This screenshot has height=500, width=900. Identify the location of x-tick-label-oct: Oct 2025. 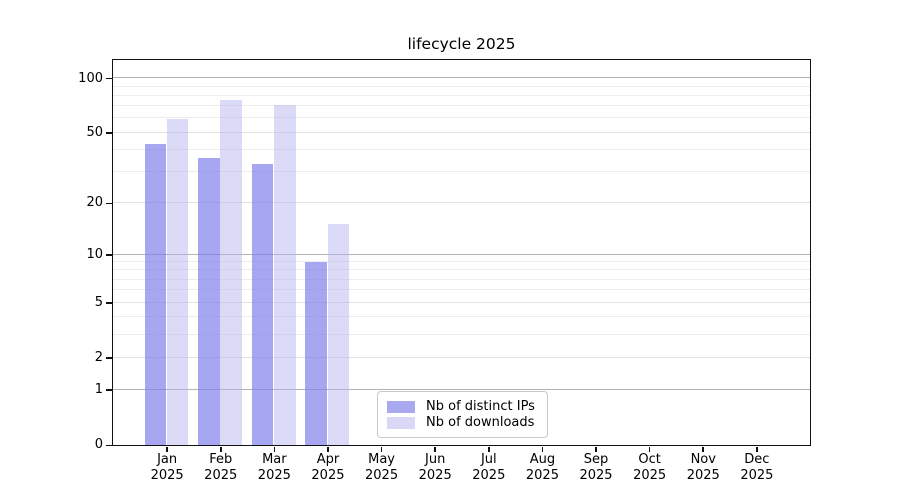
(650, 467).